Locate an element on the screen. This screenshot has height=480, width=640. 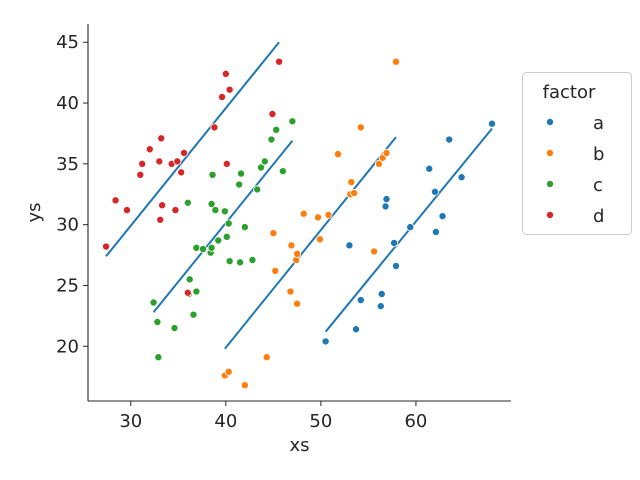
y-tick-label: 40 is located at coordinates (67, 103).